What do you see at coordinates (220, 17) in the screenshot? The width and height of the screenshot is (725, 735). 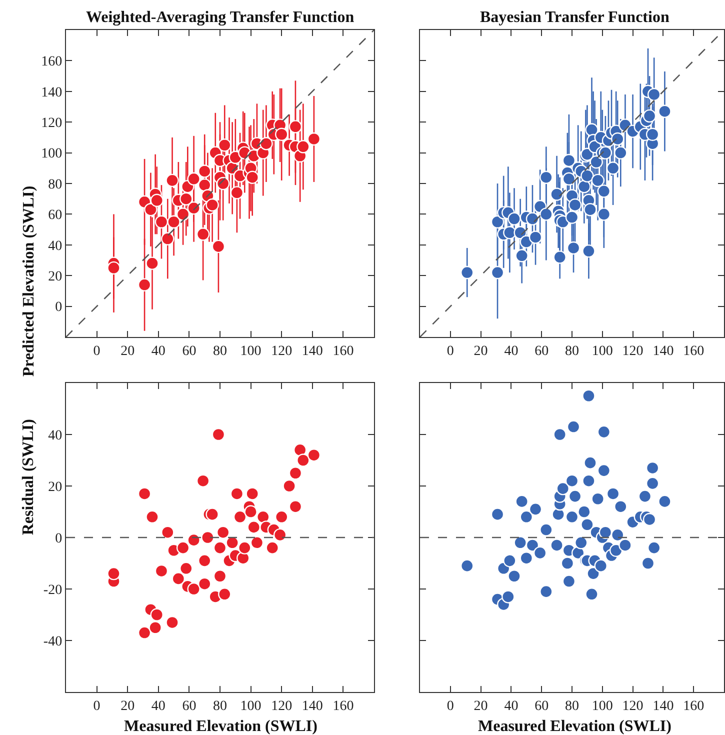 I see `chart-title: Weighted-Averaging Transfer Function` at bounding box center [220, 17].